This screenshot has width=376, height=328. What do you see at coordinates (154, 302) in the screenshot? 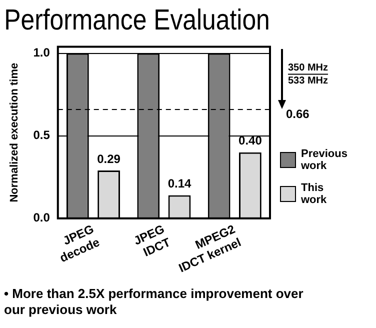
I see `text: • More than 2.5X performance improvement over our previous work` at bounding box center [154, 302].